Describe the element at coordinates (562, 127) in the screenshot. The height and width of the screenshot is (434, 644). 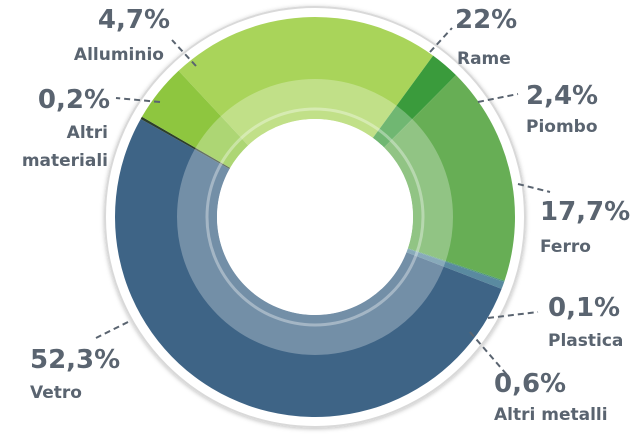
I see `slice-name-label: Piombo` at that location.